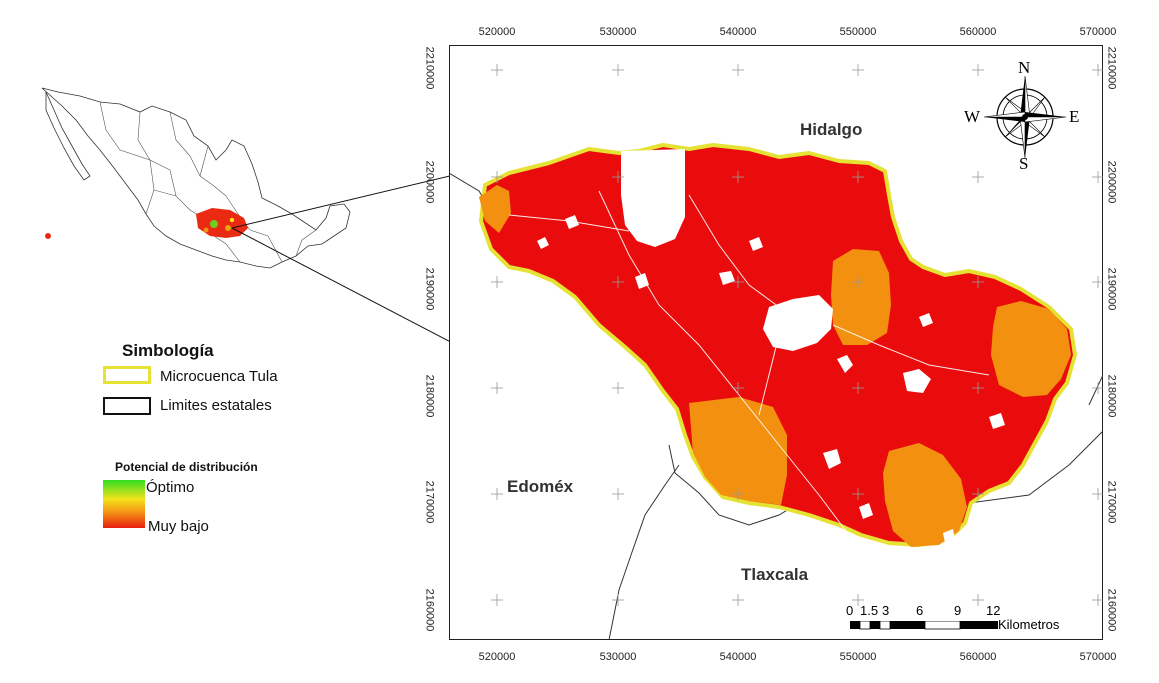  Describe the element at coordinates (738, 32) in the screenshot. I see `top-tick: 540000` at that location.